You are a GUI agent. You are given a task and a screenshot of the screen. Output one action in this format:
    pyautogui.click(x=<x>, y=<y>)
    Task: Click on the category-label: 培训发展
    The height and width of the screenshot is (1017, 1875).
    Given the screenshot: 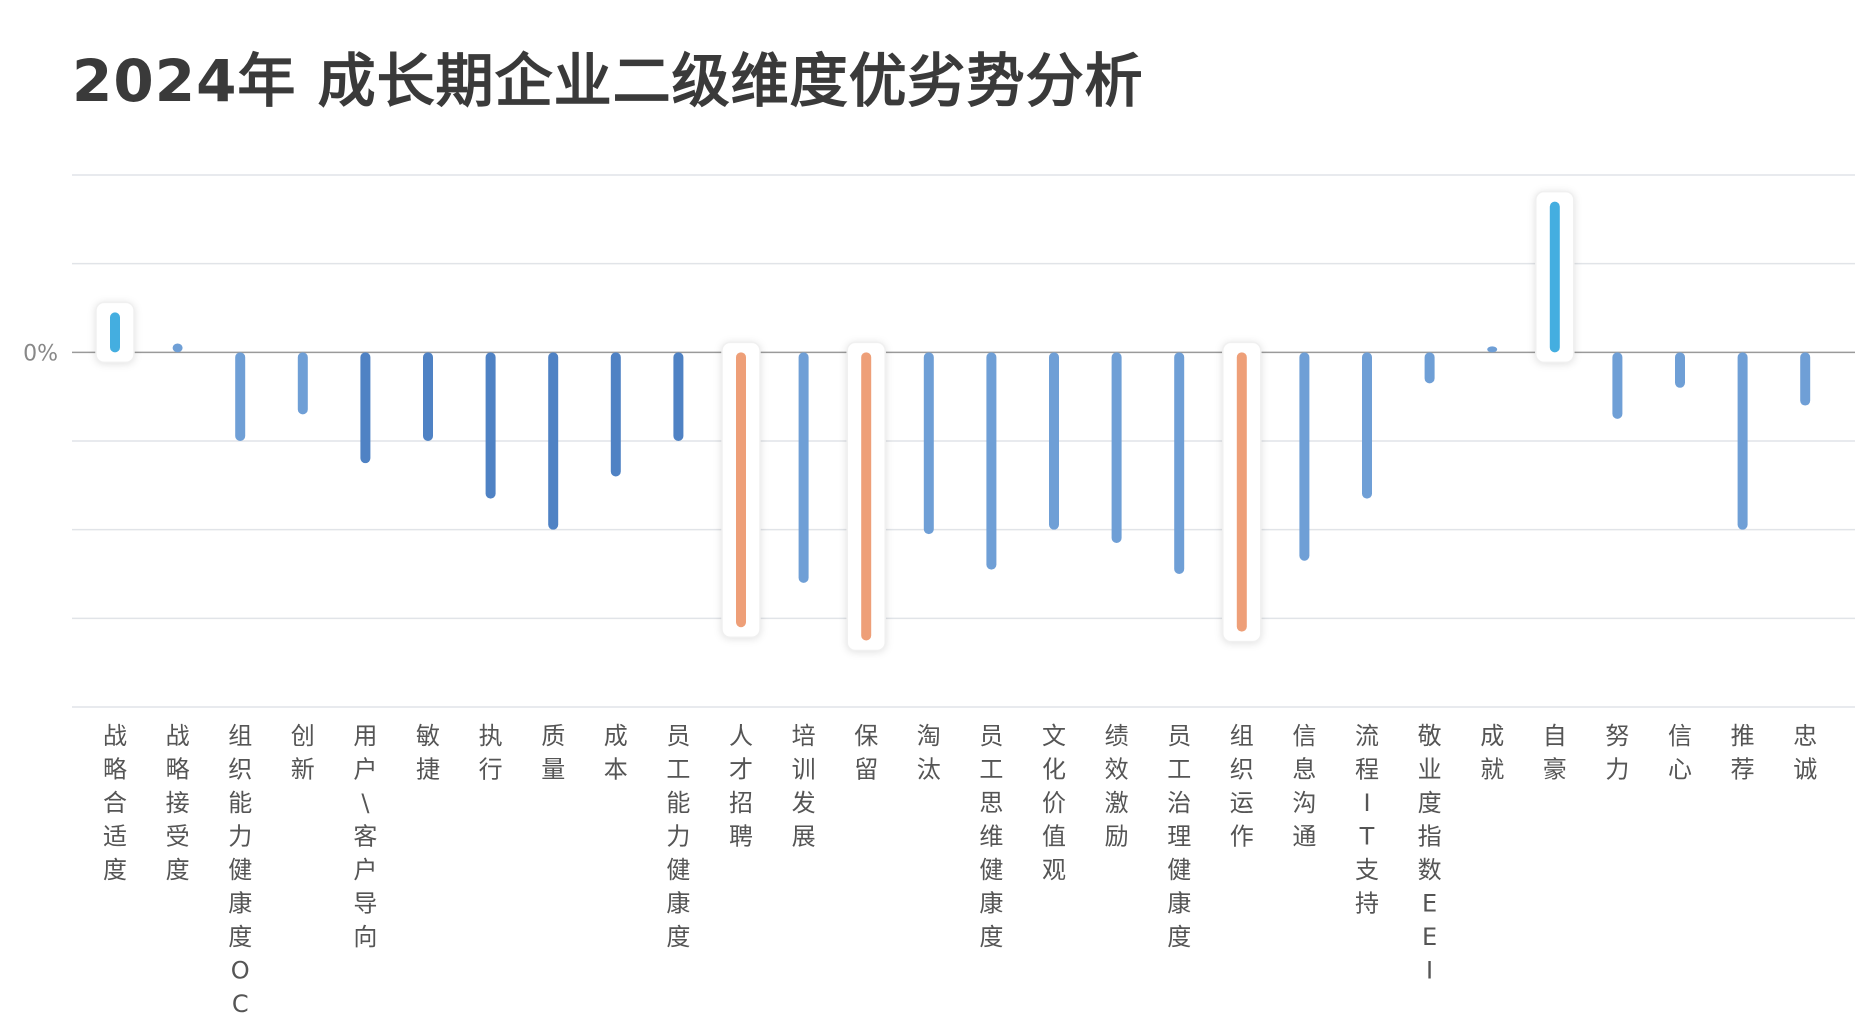 What is the action you would take?
    pyautogui.click(x=804, y=786)
    